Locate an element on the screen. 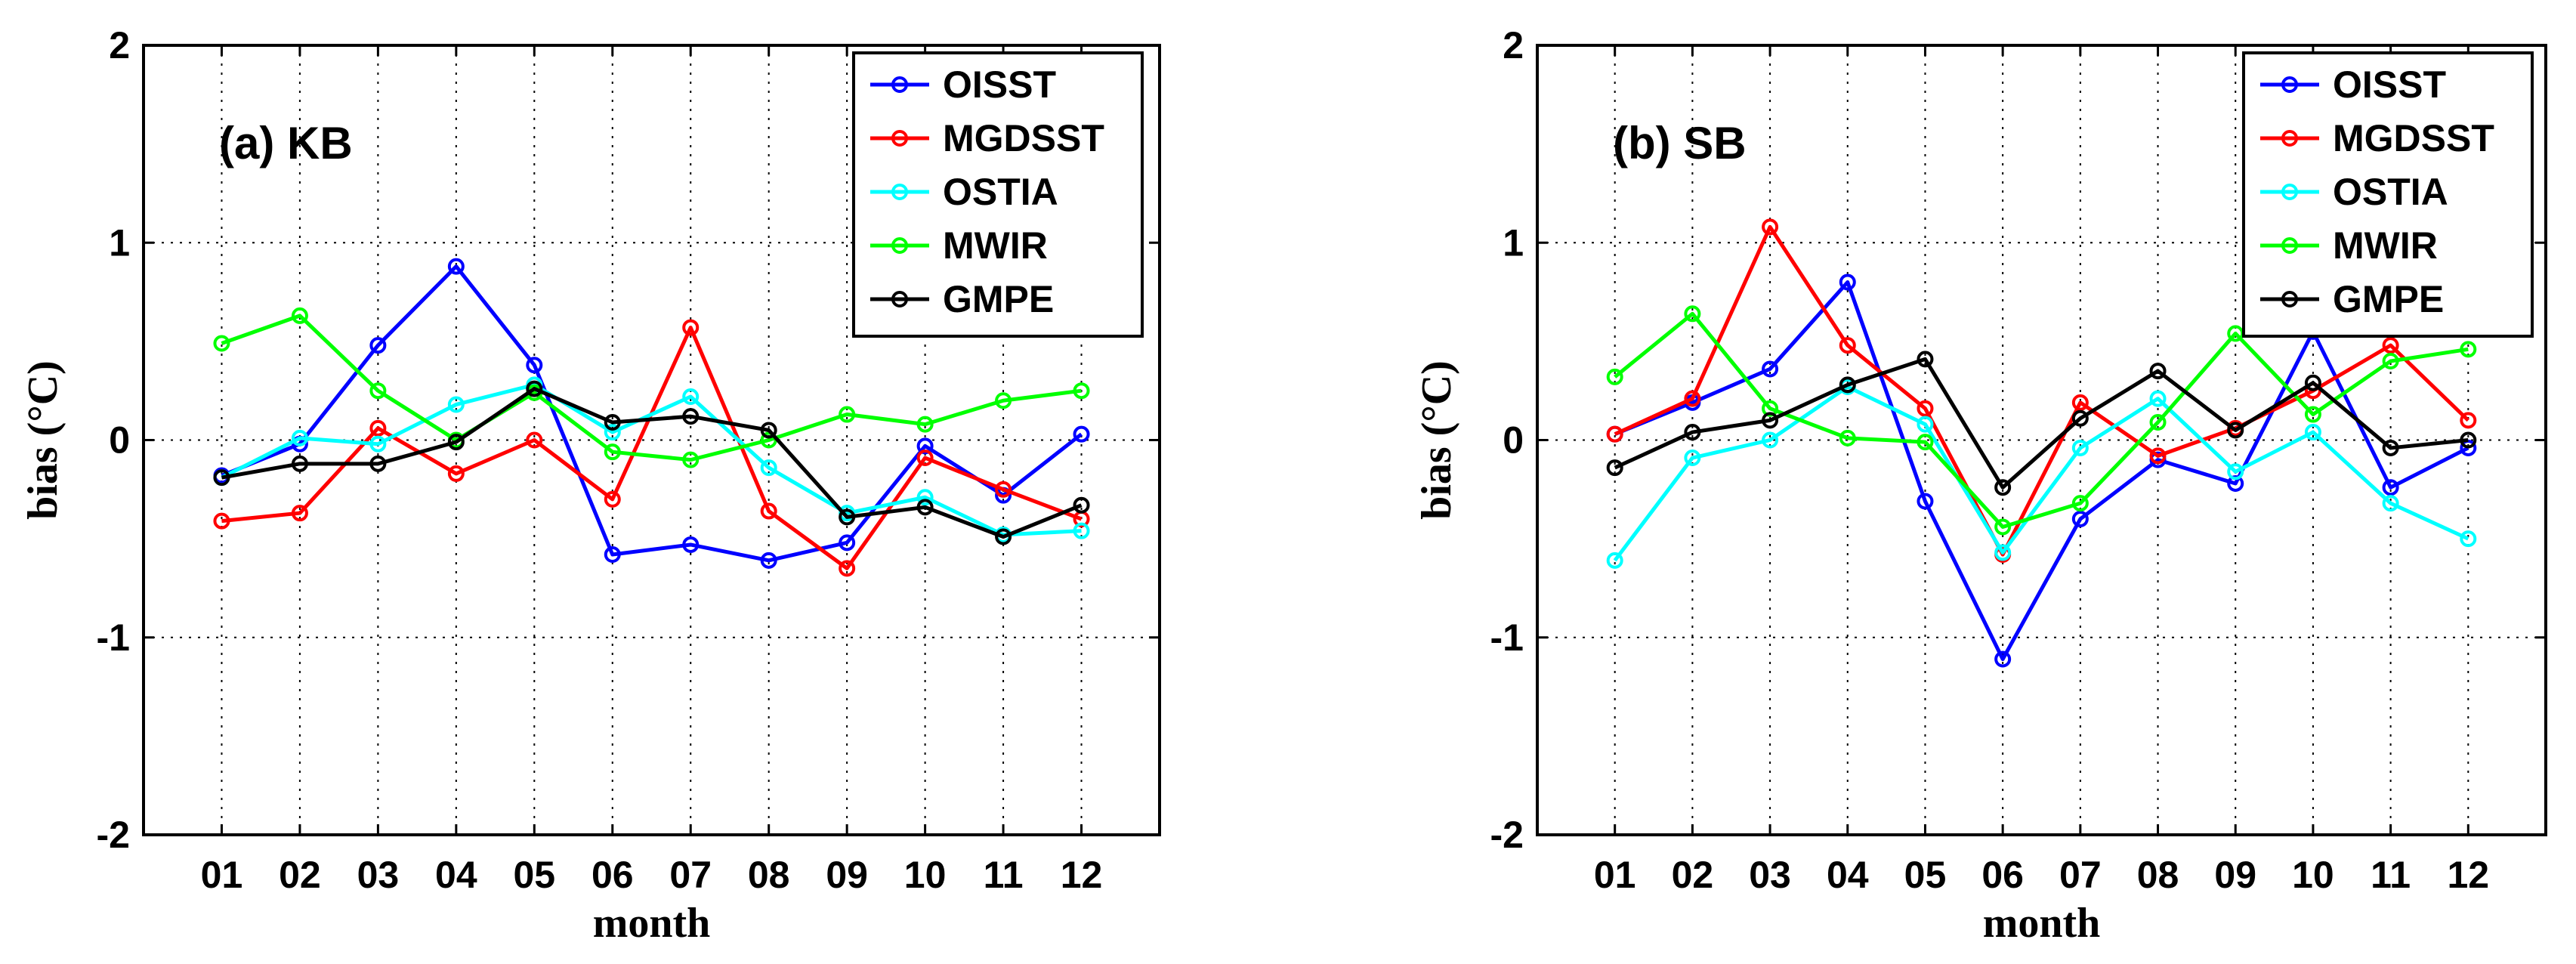  x-tick-label: 04 is located at coordinates (456, 875).